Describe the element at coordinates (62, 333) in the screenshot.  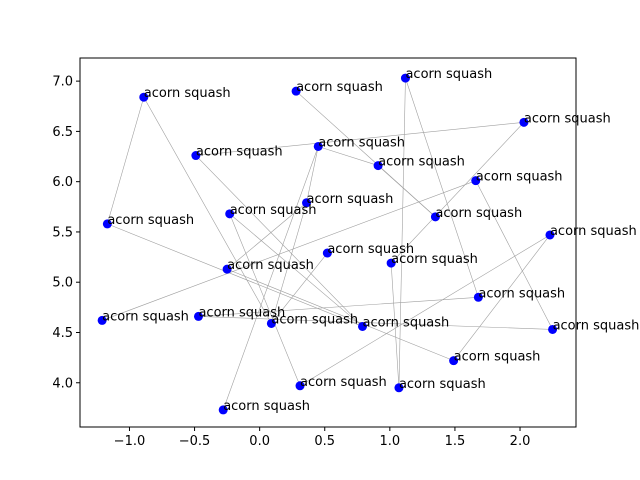
I see `y-tick-label: 4.5` at that location.